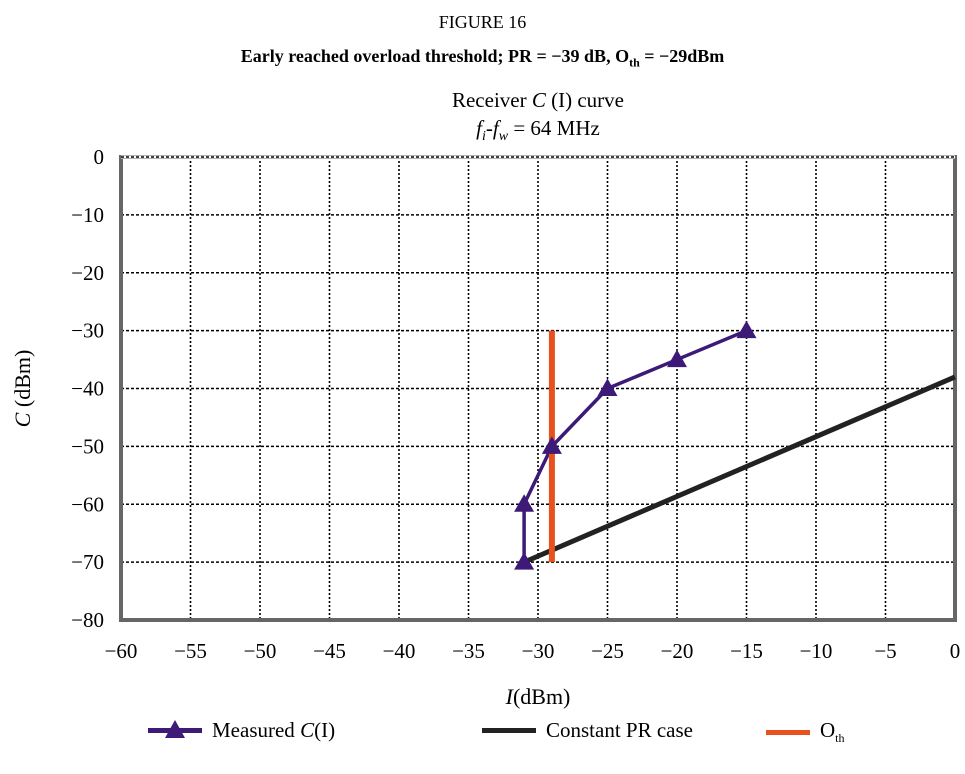 The image size is (965, 774). What do you see at coordinates (87, 215) in the screenshot?
I see `y-tick-label: −10` at bounding box center [87, 215].